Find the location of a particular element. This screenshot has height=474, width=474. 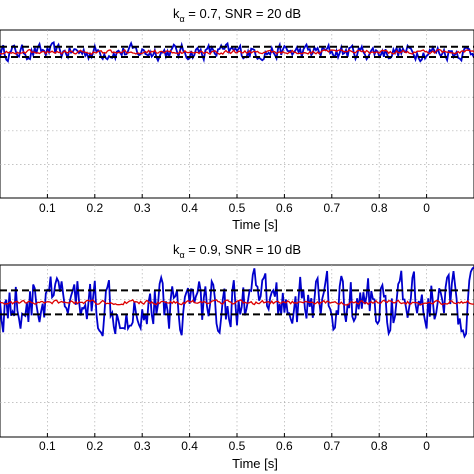

bottom-x-tick-label: 0.3 is located at coordinates (142, 446).